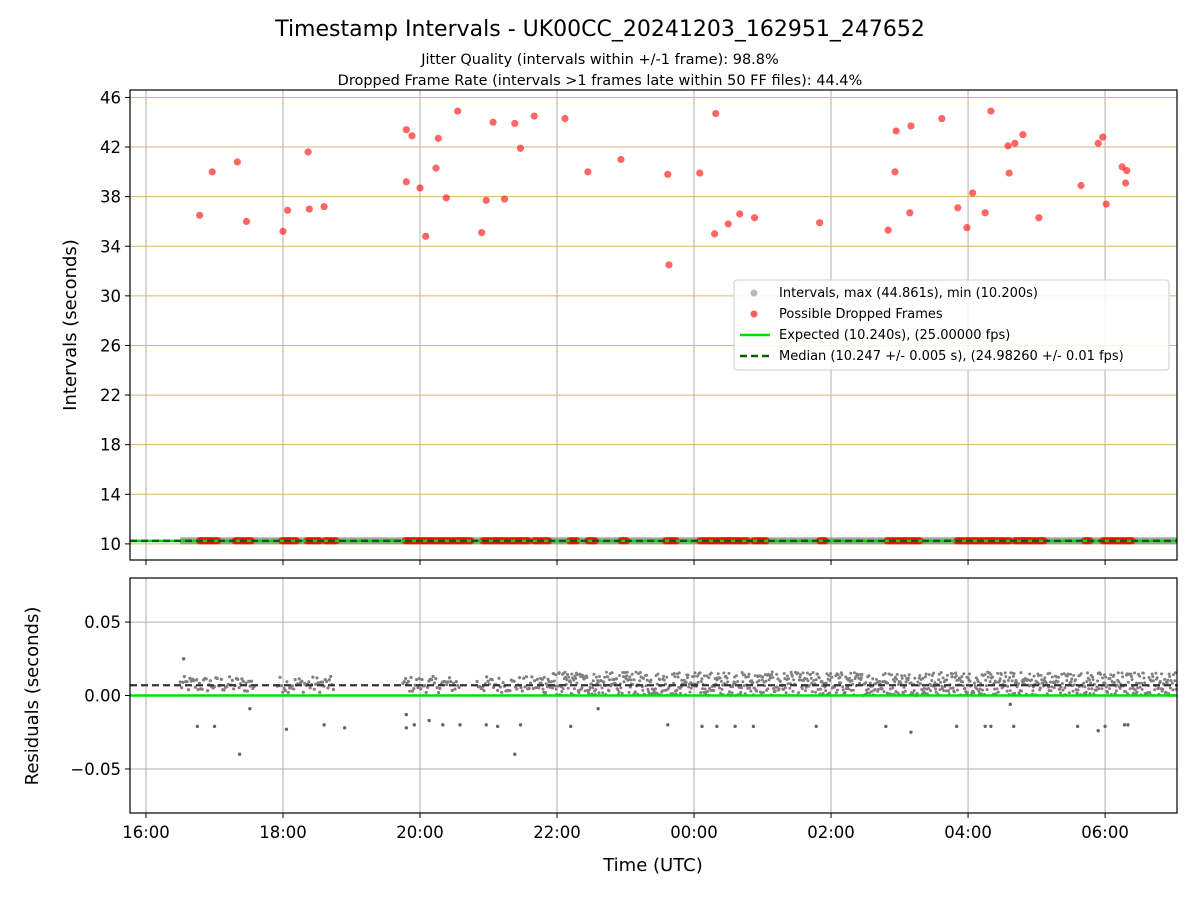  What do you see at coordinates (951, 325) in the screenshot?
I see `legend-box` at bounding box center [951, 325].